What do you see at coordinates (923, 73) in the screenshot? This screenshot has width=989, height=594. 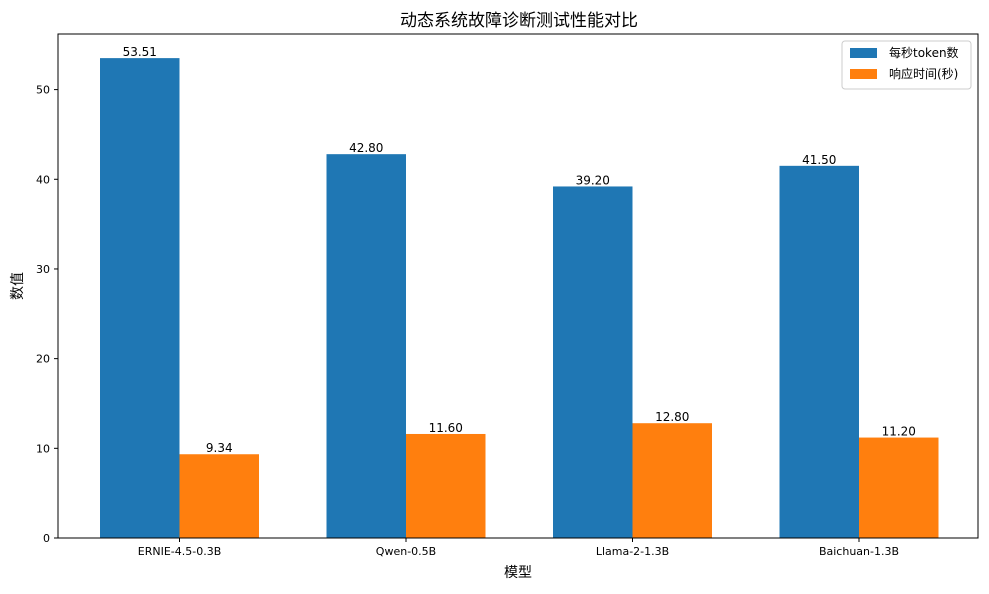 I see `legend-label: 响应时间(秒)` at bounding box center [923, 73].